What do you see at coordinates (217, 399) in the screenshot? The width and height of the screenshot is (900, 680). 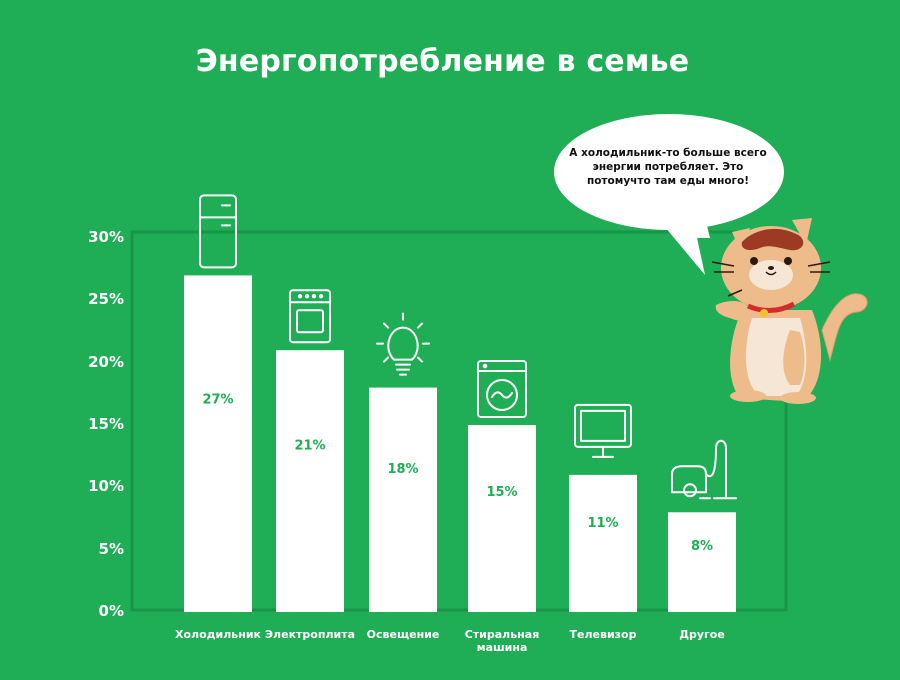 I see `bar-value-label: 27%` at bounding box center [217, 399].